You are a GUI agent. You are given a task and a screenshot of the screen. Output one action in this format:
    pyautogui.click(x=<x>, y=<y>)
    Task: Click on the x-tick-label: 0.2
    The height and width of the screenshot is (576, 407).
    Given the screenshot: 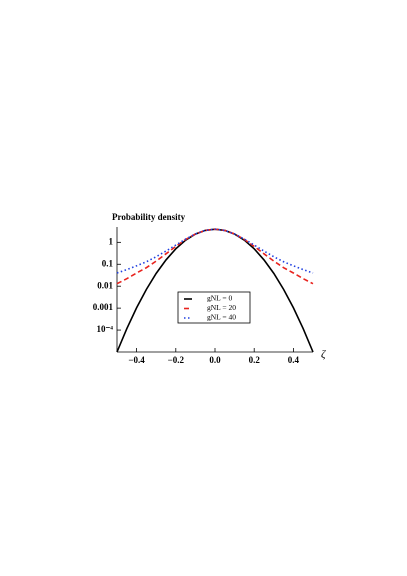 What is the action you would take?
    pyautogui.click(x=255, y=360)
    